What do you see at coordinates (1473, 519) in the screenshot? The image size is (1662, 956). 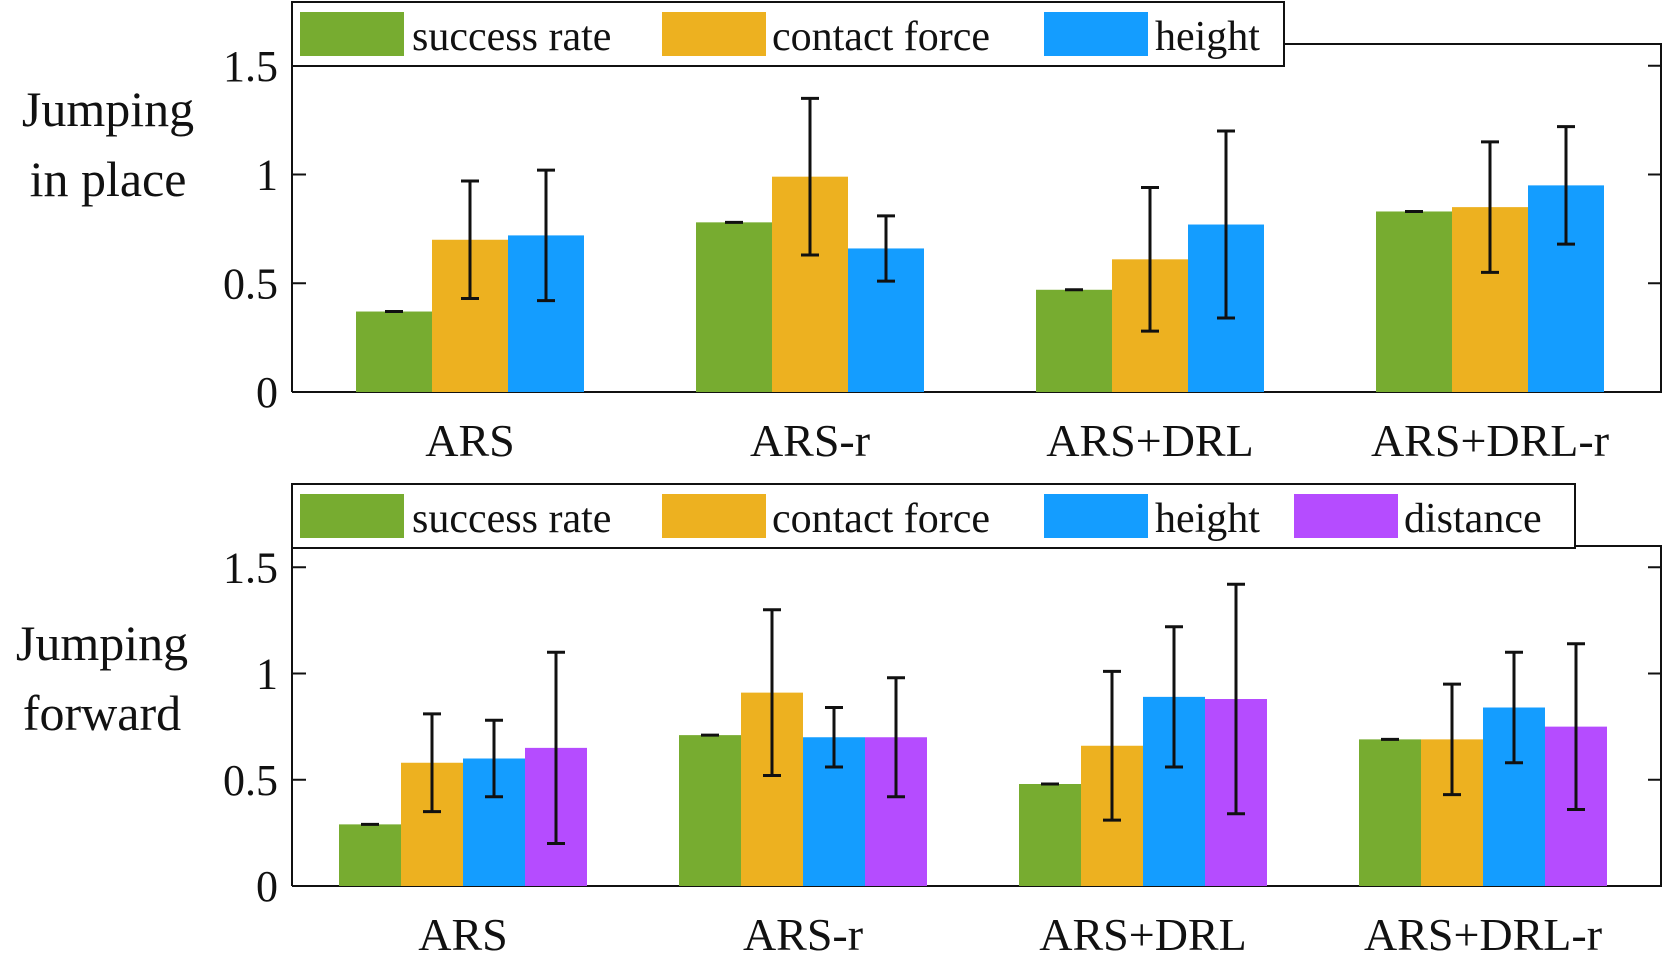 I see `legend-label: distance` at bounding box center [1473, 519].